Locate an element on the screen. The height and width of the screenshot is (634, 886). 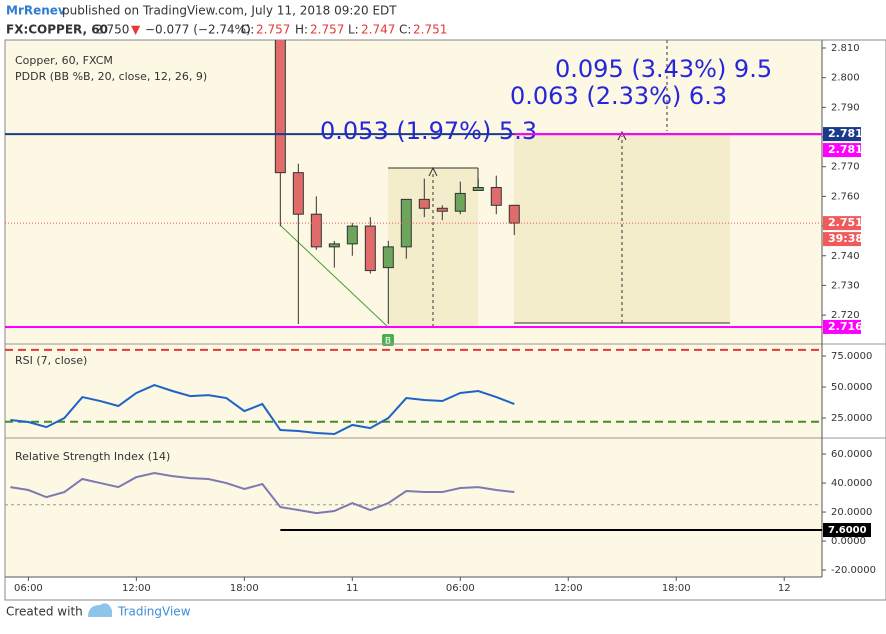
y-tick-label: 2.810 is located at coordinates (845, 48).